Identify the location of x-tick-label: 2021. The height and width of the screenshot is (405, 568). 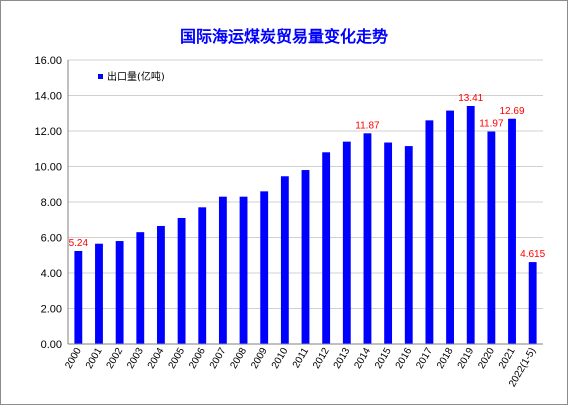
(507, 358).